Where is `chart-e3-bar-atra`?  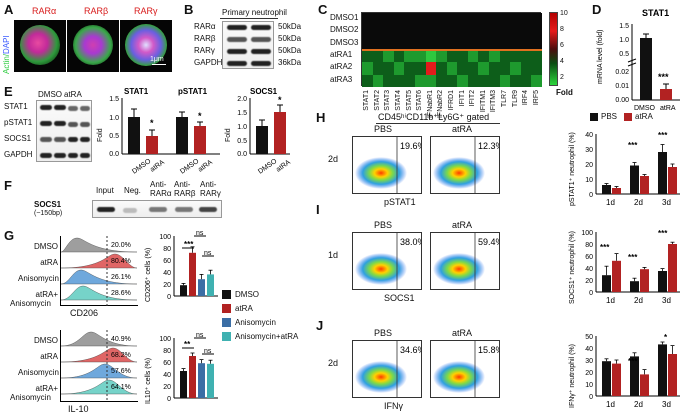
chart-e3-bar-atra is located at coordinates (280, 133).